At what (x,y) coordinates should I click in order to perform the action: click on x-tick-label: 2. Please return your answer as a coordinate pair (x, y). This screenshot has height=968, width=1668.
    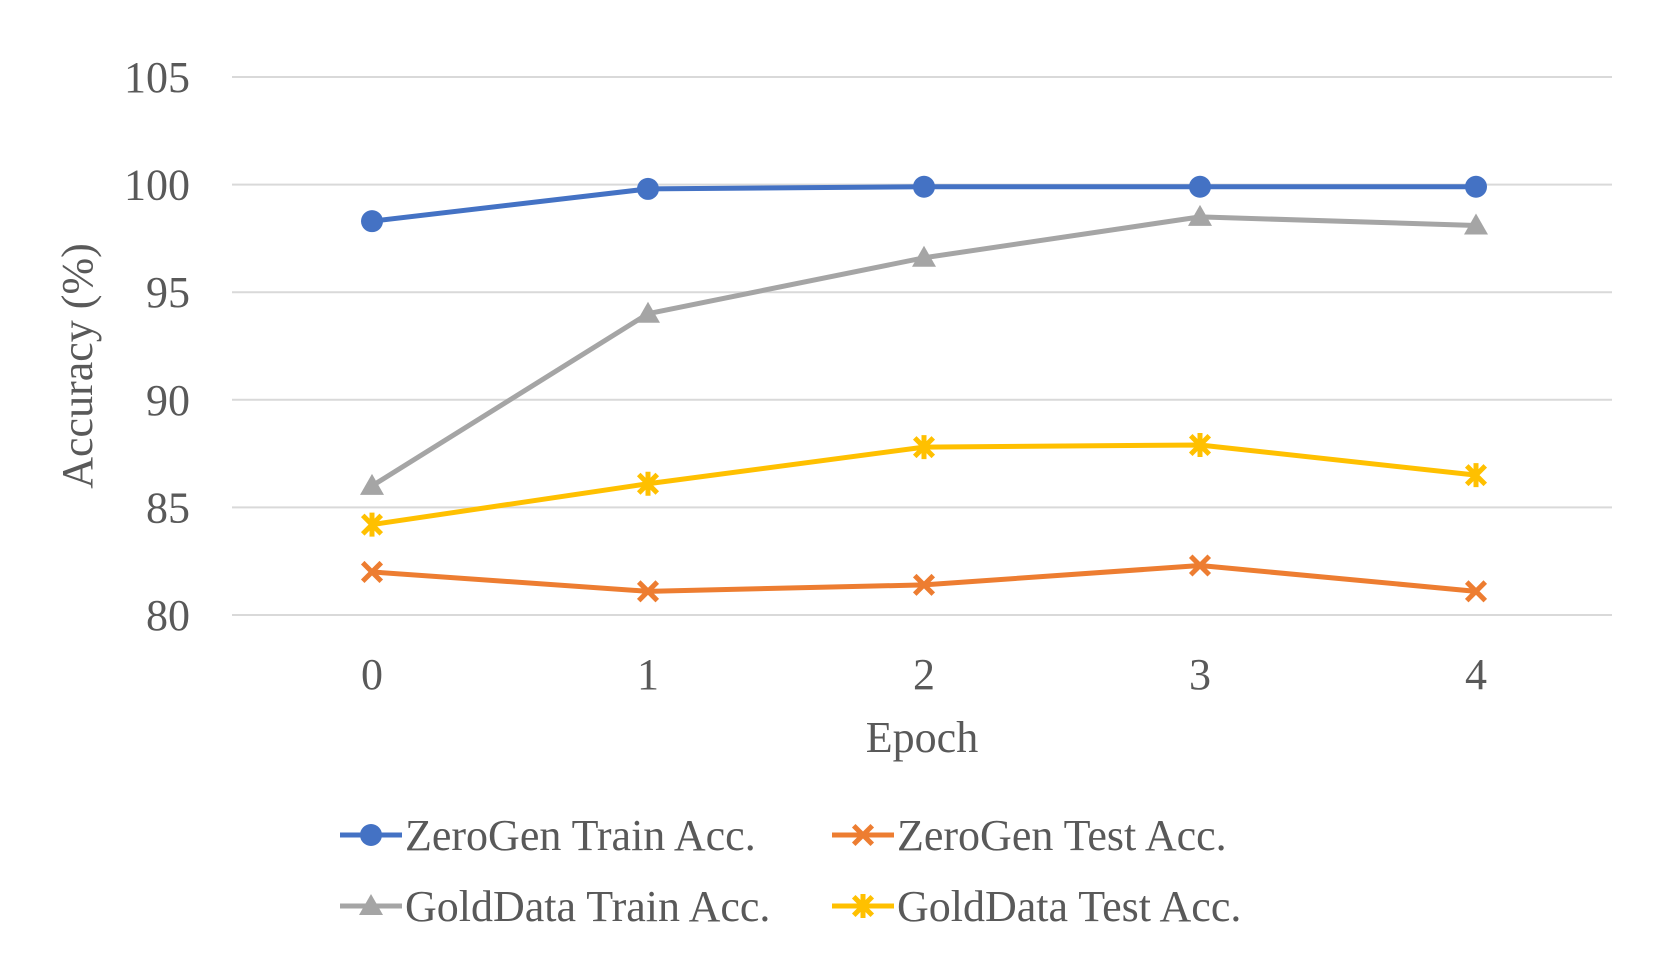
    Looking at the image, I should click on (924, 674).